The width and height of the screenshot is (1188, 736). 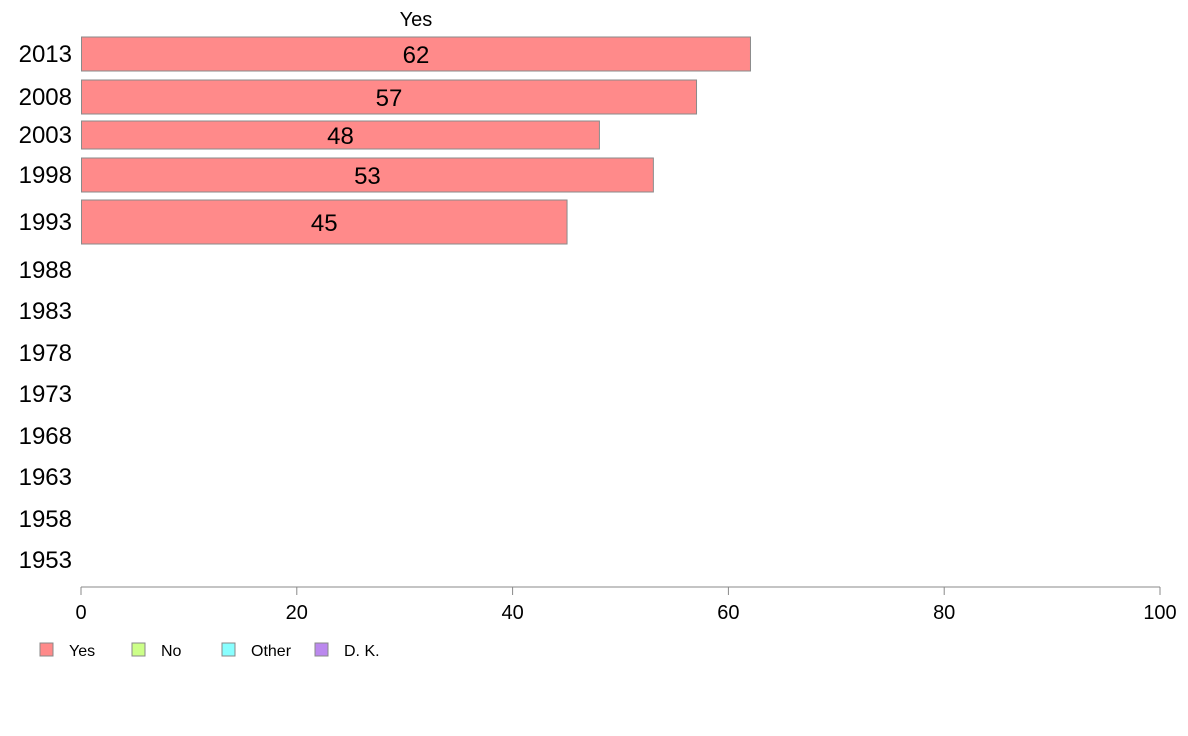 What do you see at coordinates (45, 560) in the screenshot?
I see `category-label: 1953` at bounding box center [45, 560].